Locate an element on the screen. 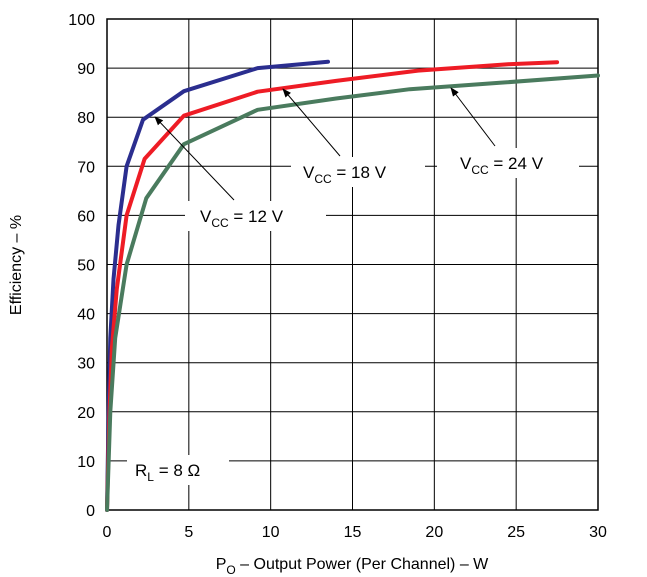  annotation-rl-label: RL = 8 Ω is located at coordinates (167, 472).